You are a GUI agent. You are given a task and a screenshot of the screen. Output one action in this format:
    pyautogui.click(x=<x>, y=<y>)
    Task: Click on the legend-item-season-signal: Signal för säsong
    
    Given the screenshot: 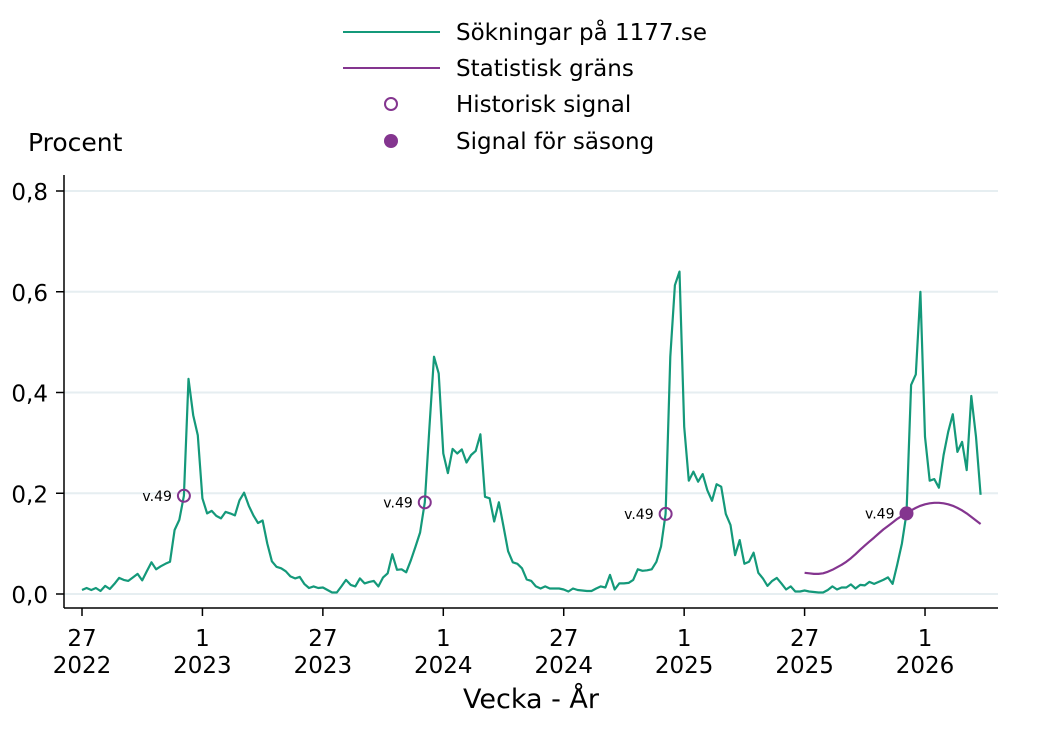 What is the action you would take?
    pyautogui.click(x=519, y=142)
    